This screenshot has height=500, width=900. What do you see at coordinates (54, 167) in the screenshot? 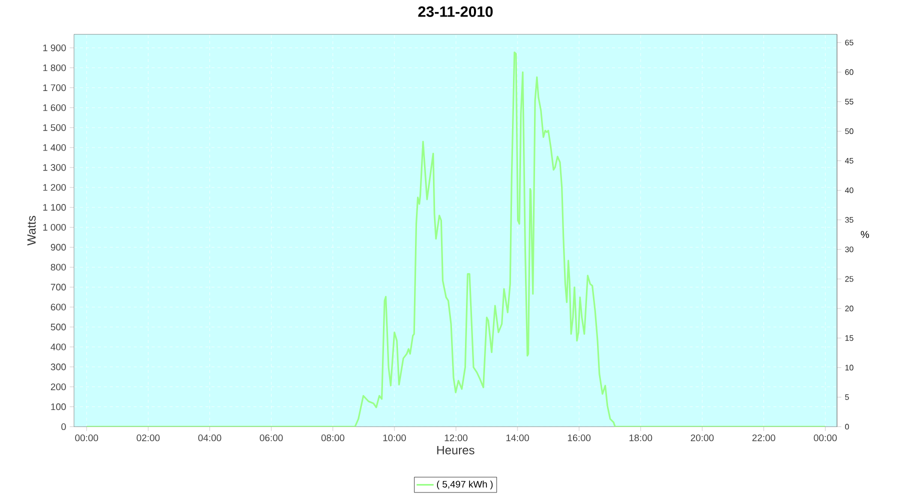
I see `y-tick-label: 1 300` at bounding box center [54, 167].